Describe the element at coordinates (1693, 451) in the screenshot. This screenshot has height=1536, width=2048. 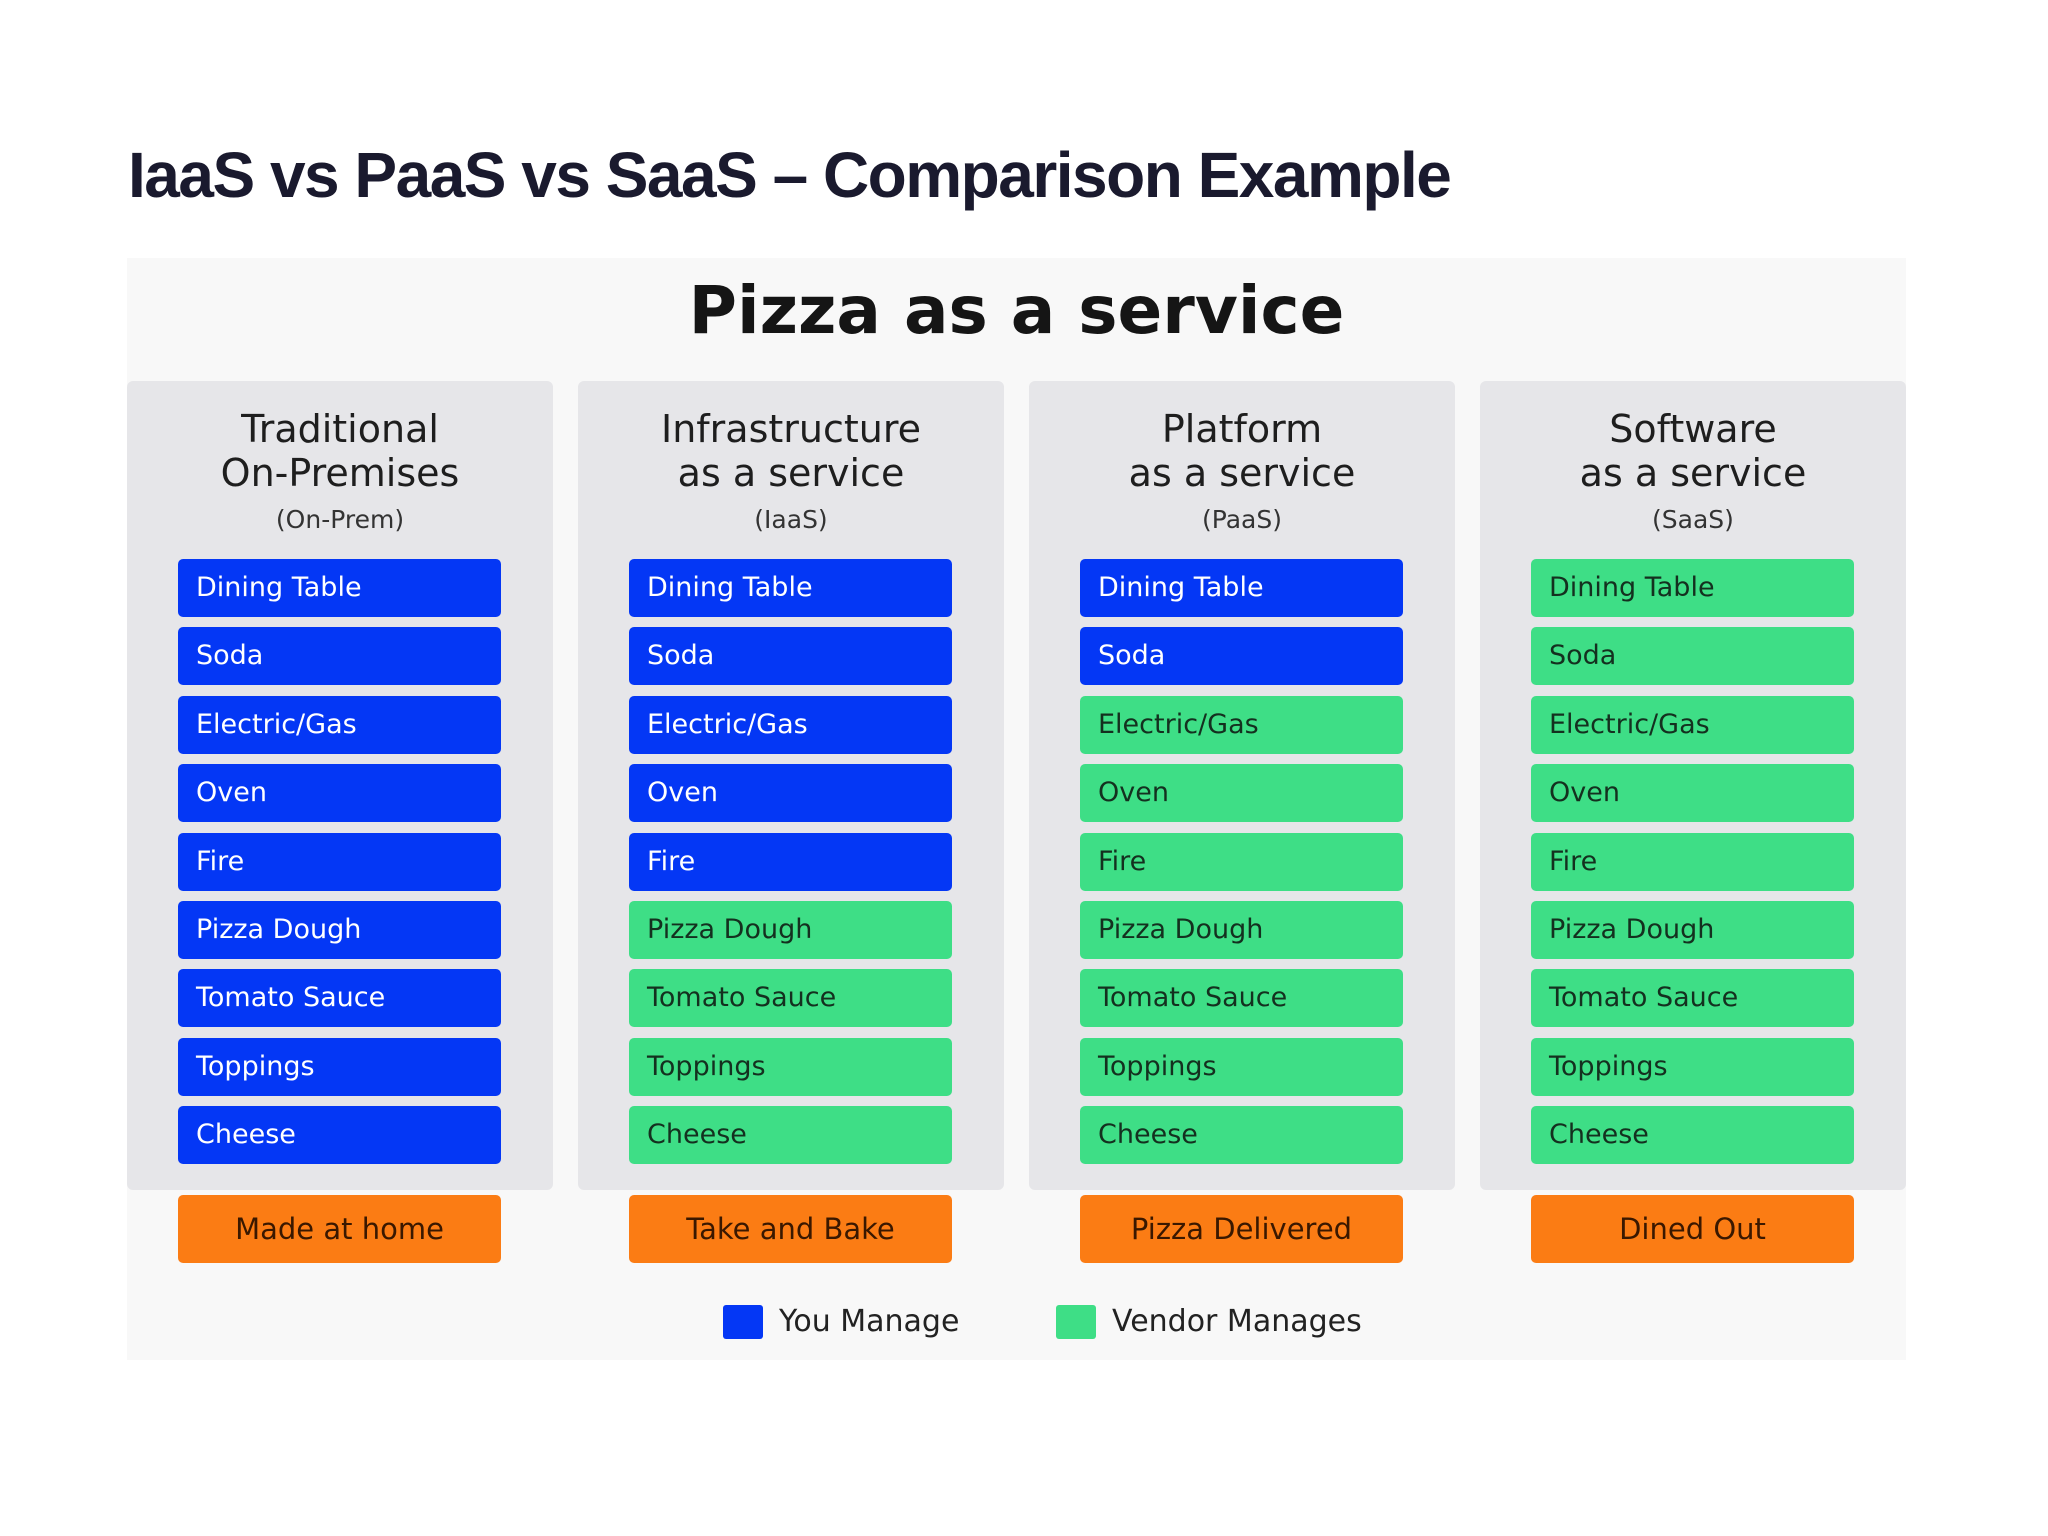
I see `column-title: Software as a service` at that location.